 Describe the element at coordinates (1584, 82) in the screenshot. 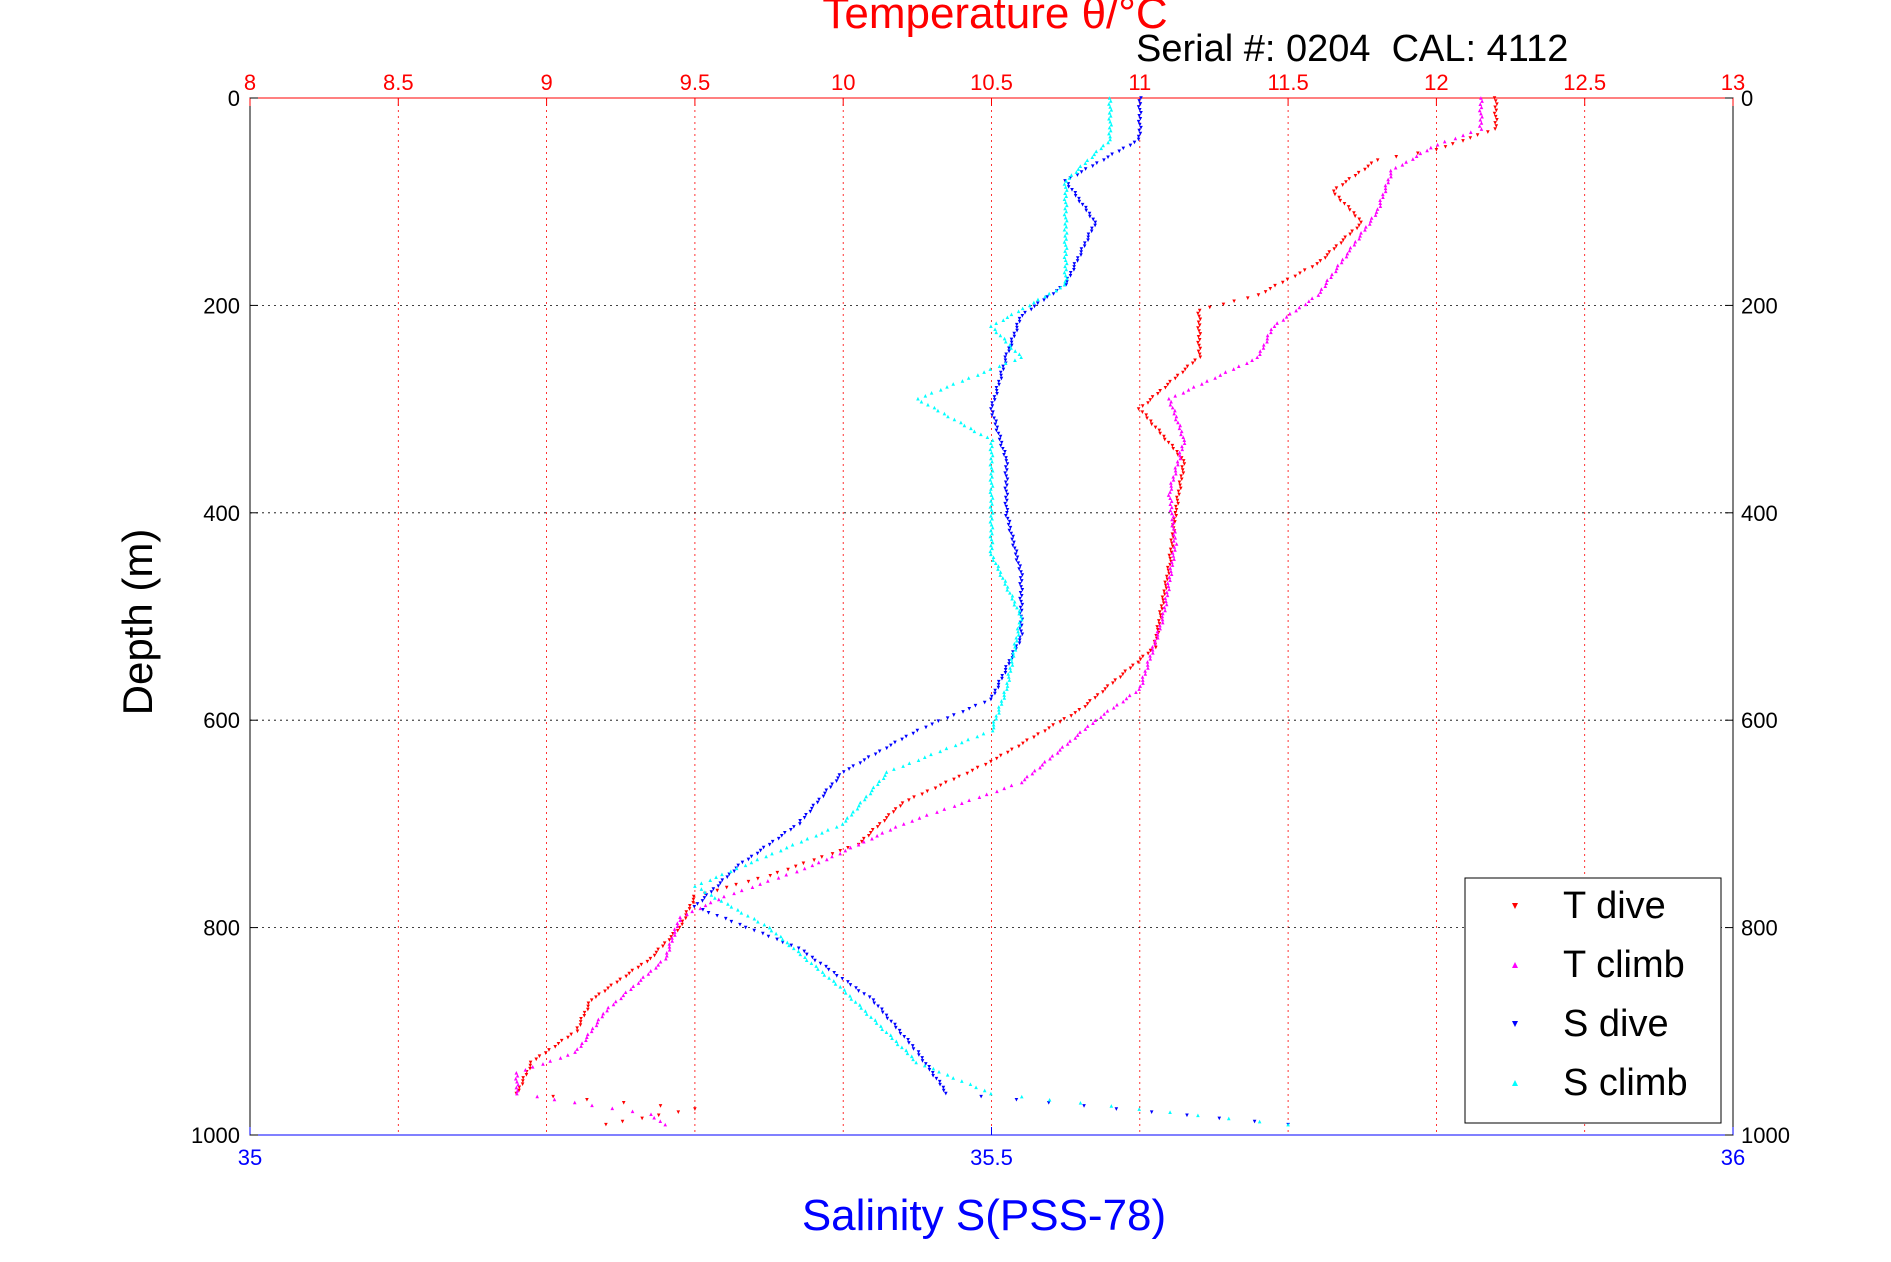

I see `temperature-tick-label: 12.5` at that location.